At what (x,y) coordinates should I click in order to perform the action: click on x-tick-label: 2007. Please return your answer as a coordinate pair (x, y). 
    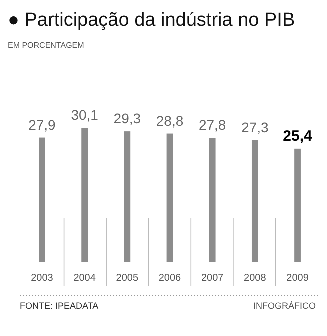
    Looking at the image, I should click on (212, 278).